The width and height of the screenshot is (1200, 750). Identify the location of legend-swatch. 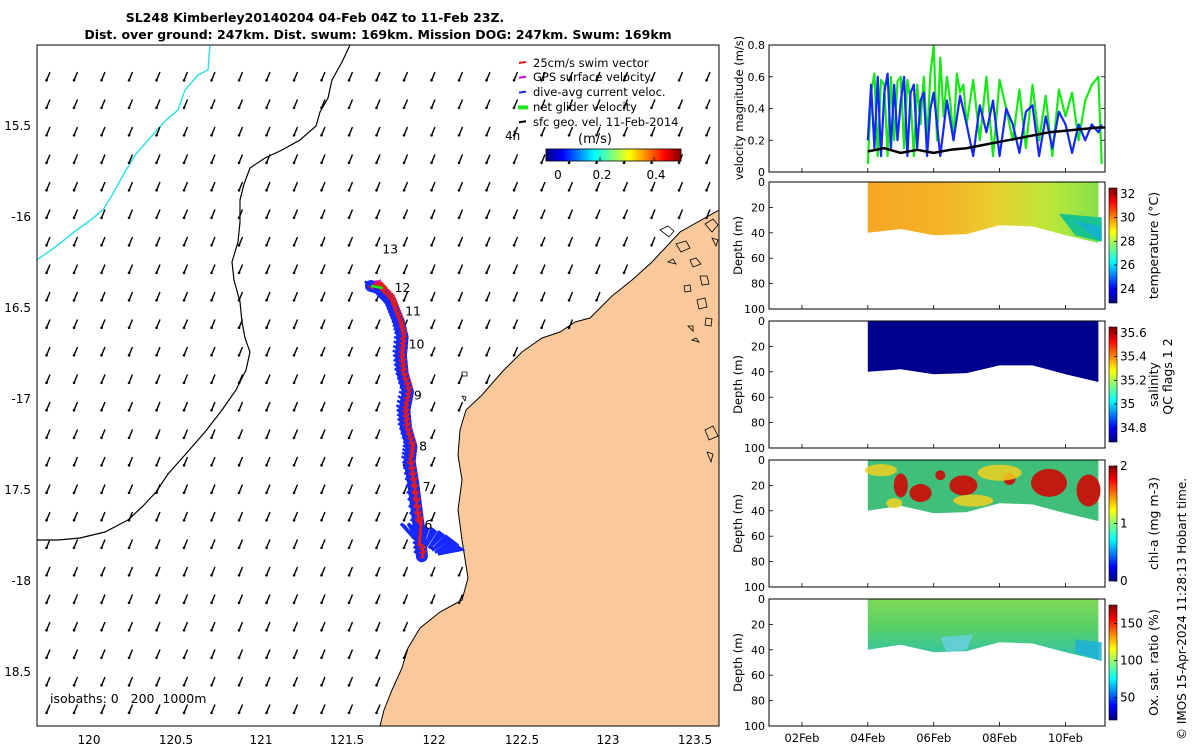
(522, 62).